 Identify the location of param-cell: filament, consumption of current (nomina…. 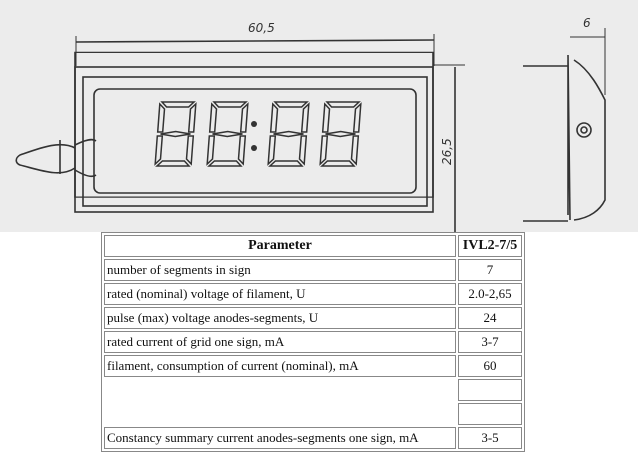
(280, 366).